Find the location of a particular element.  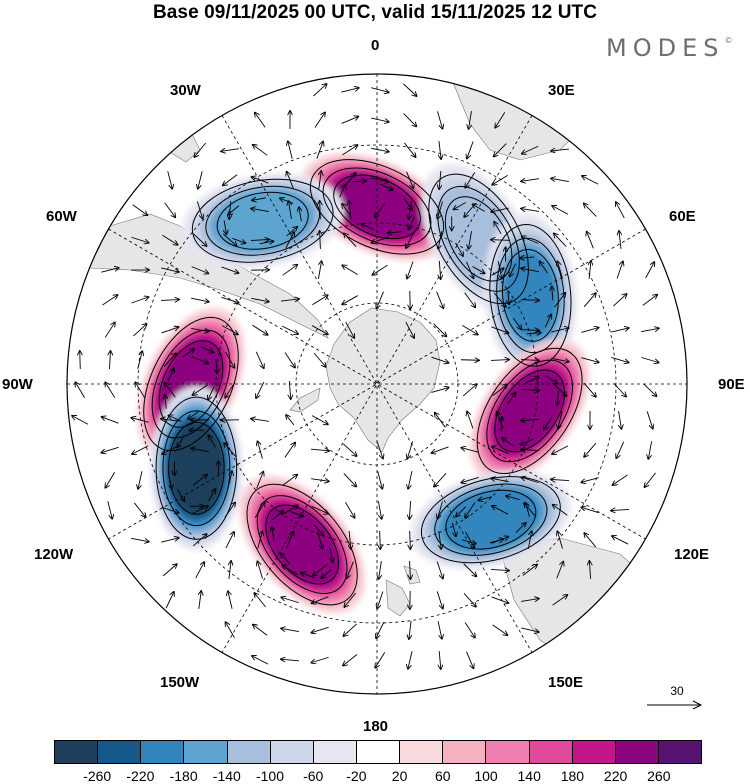

colorbar-tick-label: -180 is located at coordinates (184, 776).